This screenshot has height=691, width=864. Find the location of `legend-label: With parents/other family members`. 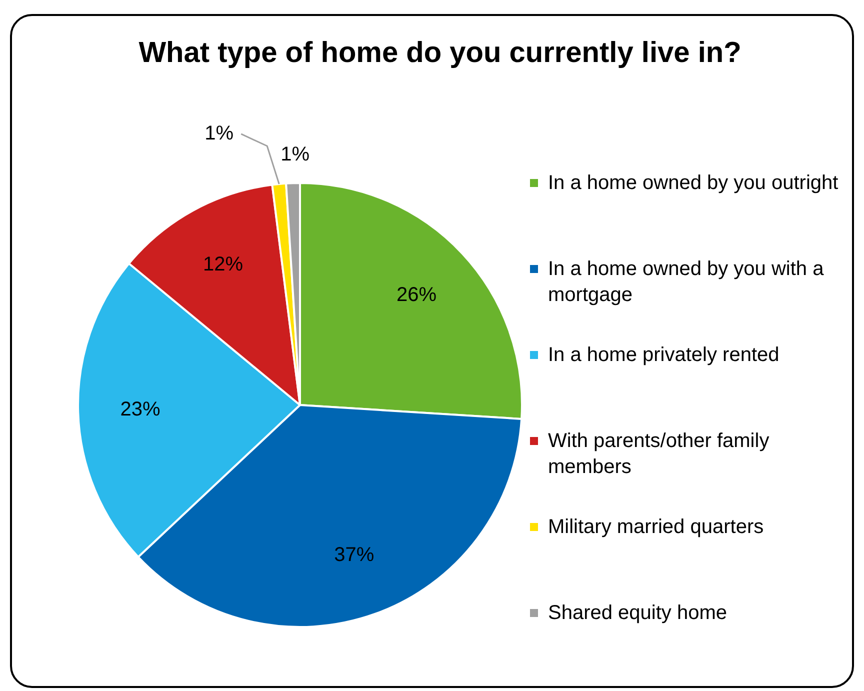

legend-label: With parents/other family members is located at coordinates (658, 454).